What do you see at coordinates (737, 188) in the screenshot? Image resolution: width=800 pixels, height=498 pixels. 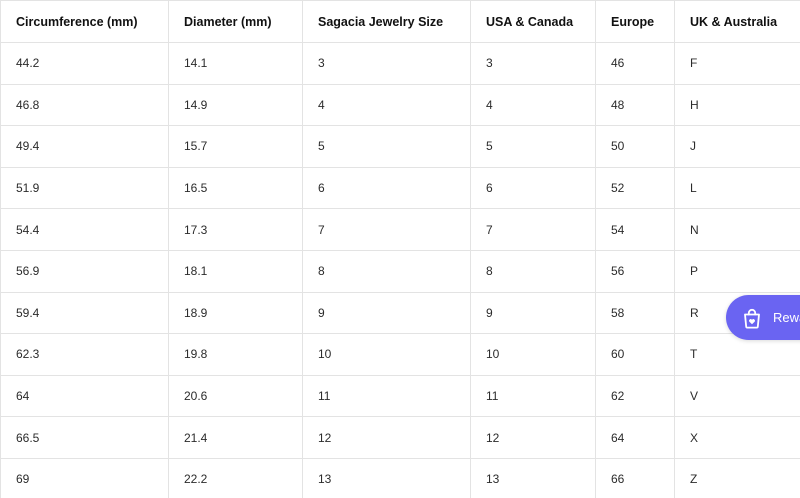 I see `cell-uk-australia: L` at bounding box center [737, 188].